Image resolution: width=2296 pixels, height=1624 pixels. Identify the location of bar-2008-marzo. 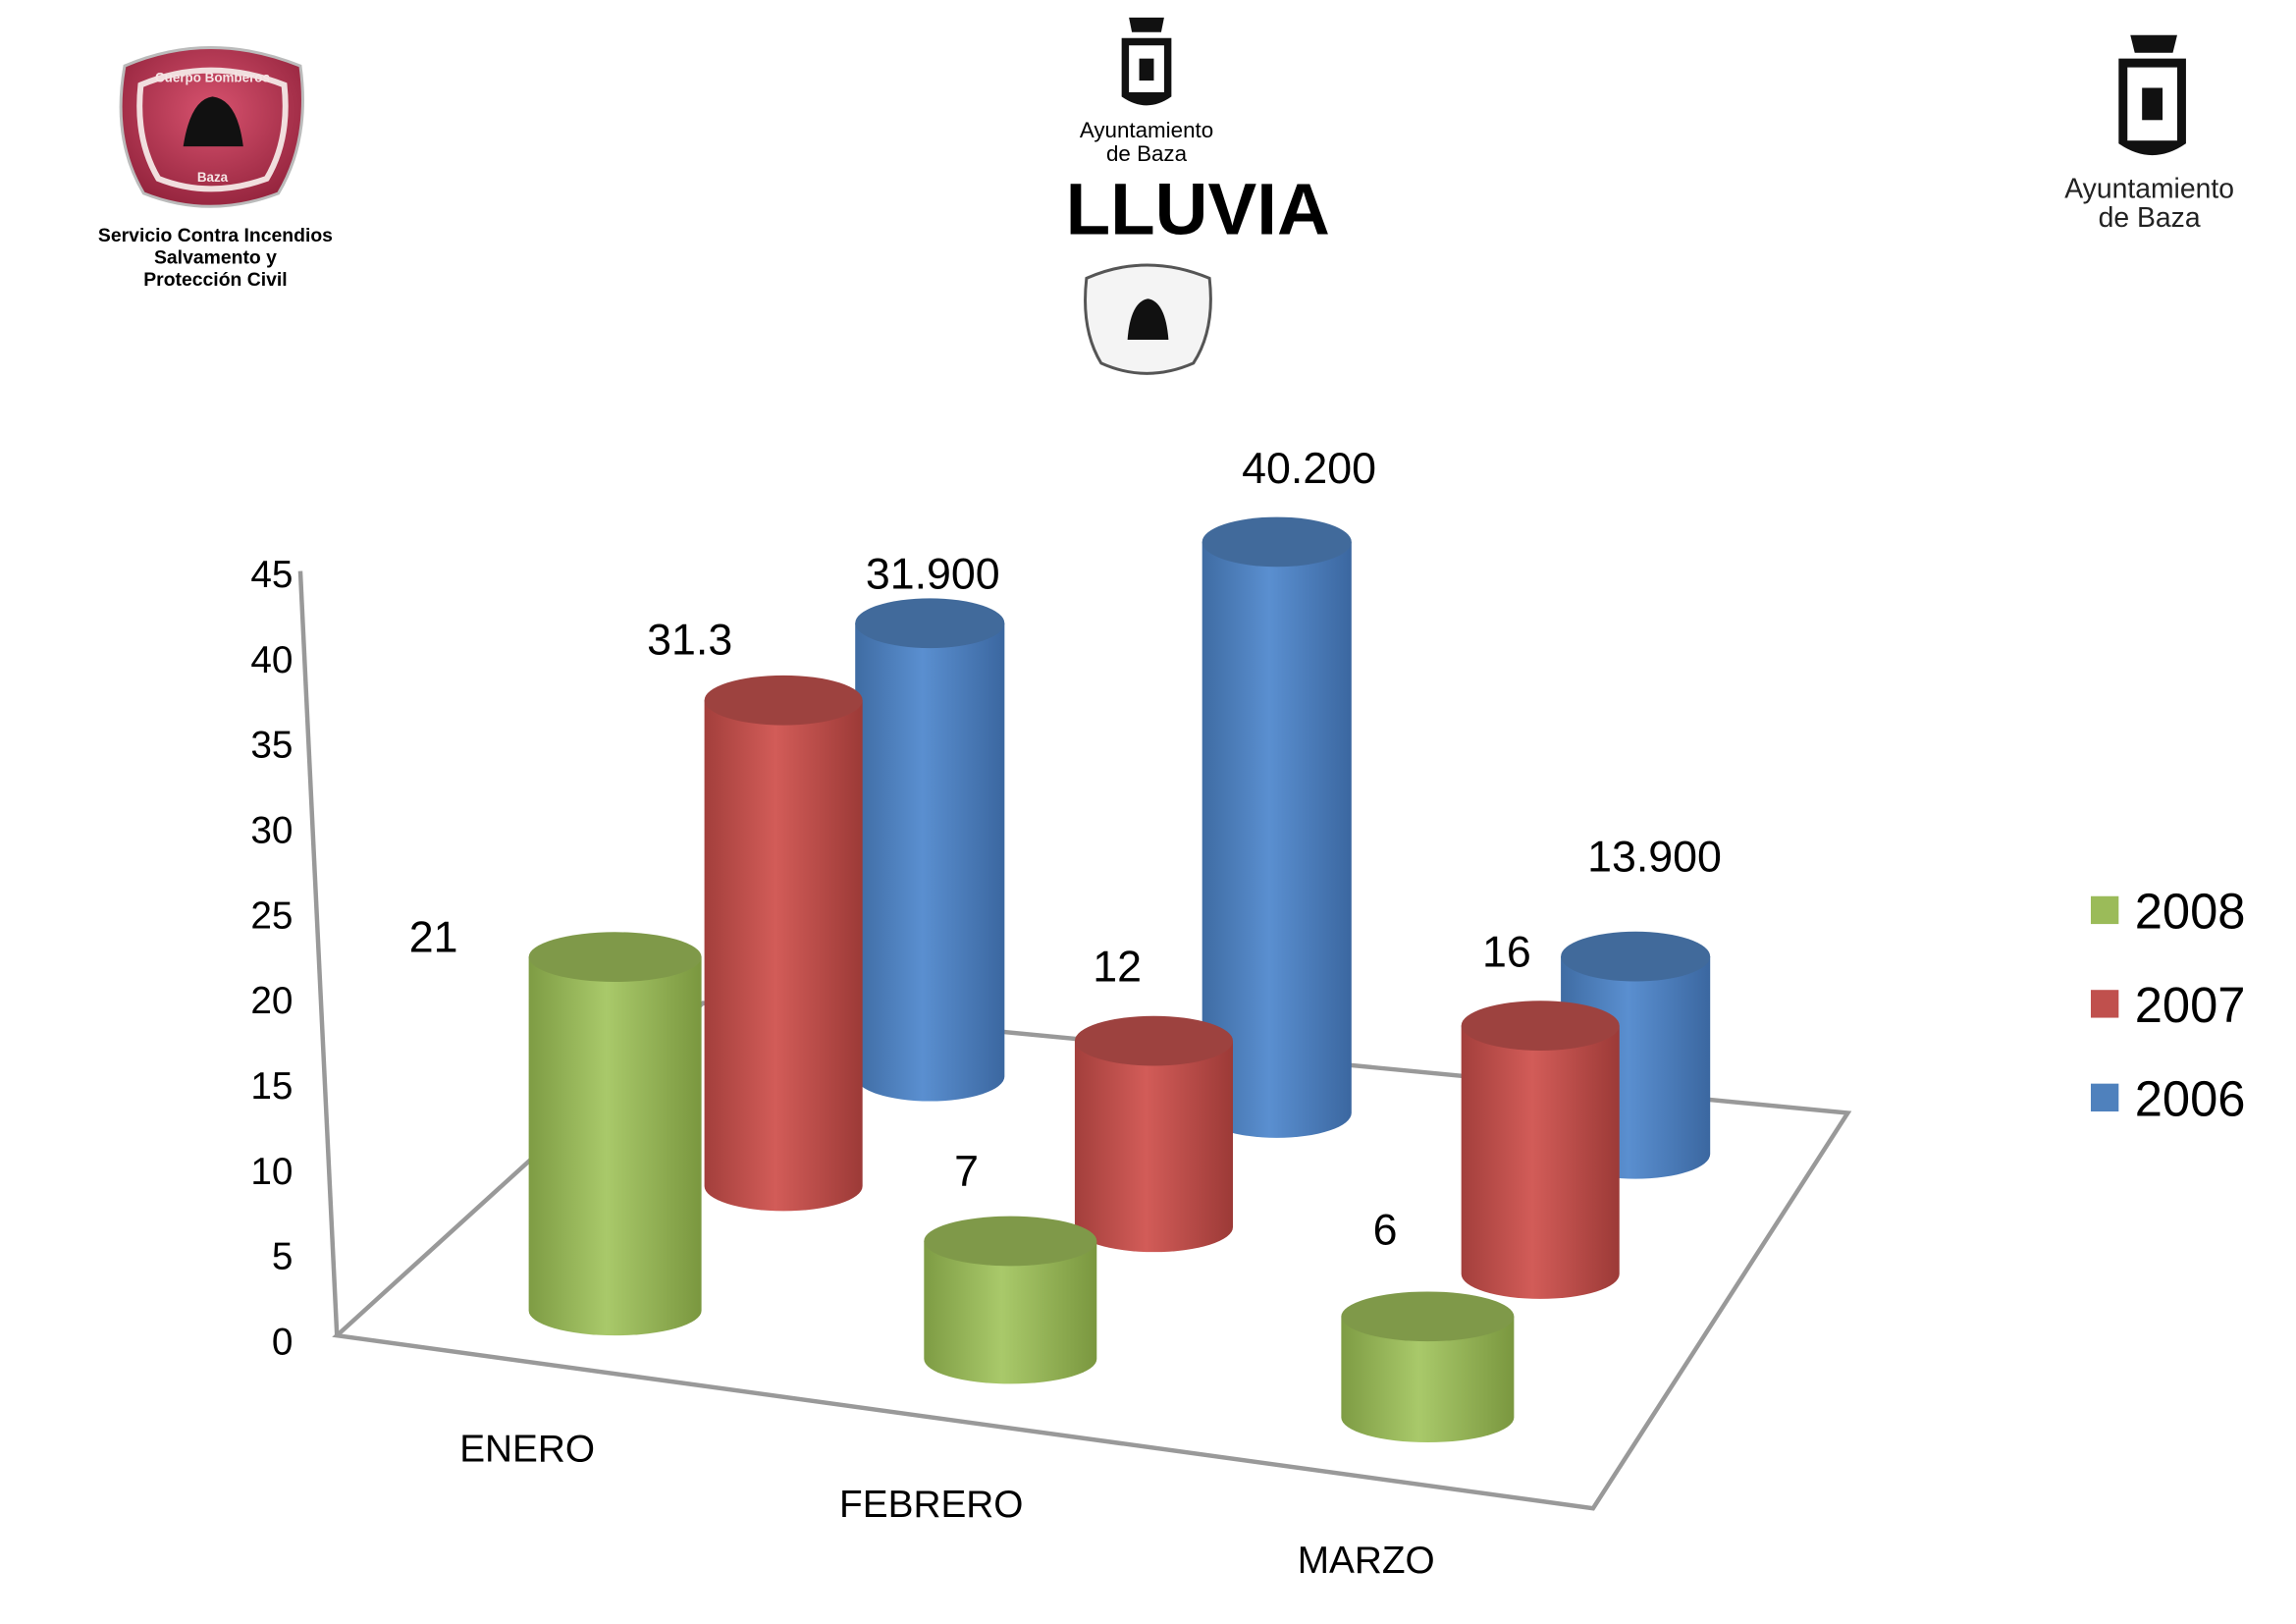
(1428, 1367).